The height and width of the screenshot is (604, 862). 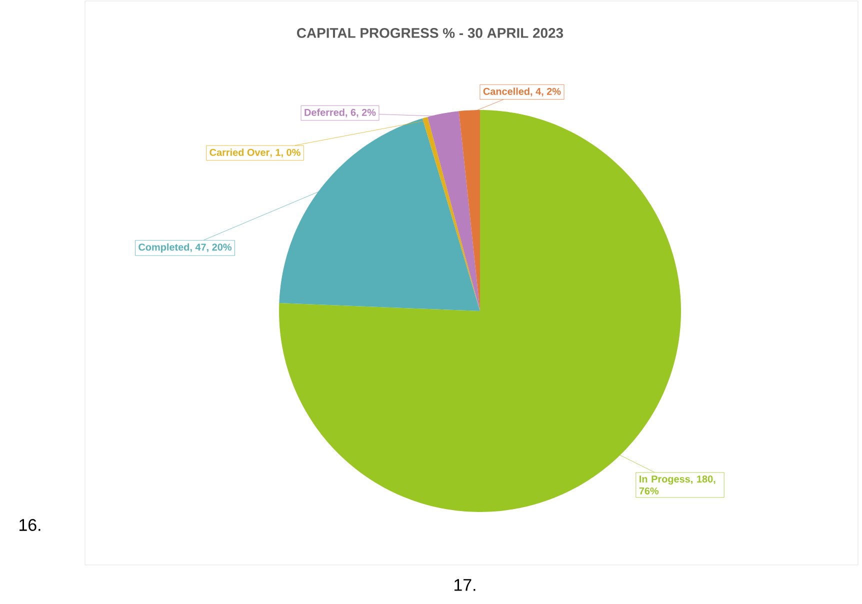 I want to click on text: 17., so click(x=465, y=585).